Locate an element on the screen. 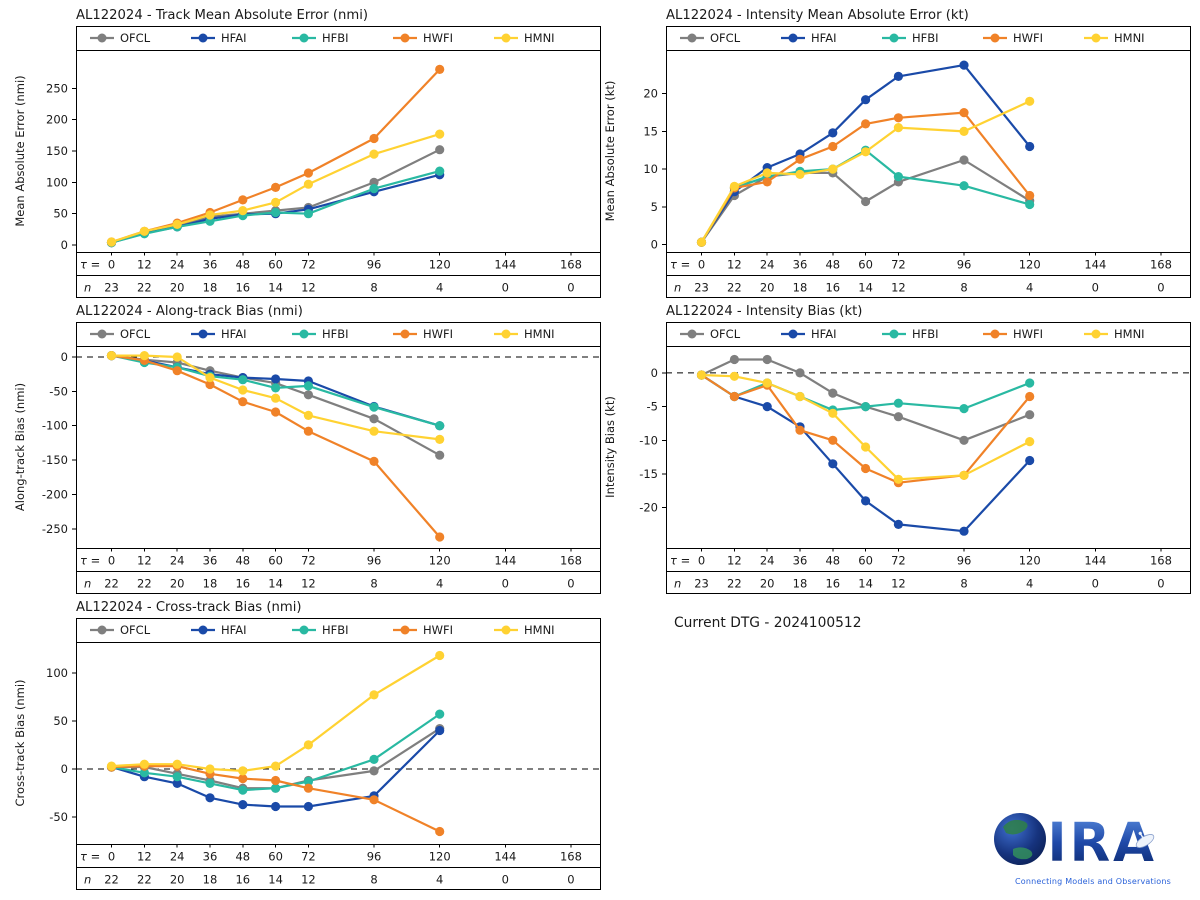  n-value: 0 is located at coordinates (1095, 288).